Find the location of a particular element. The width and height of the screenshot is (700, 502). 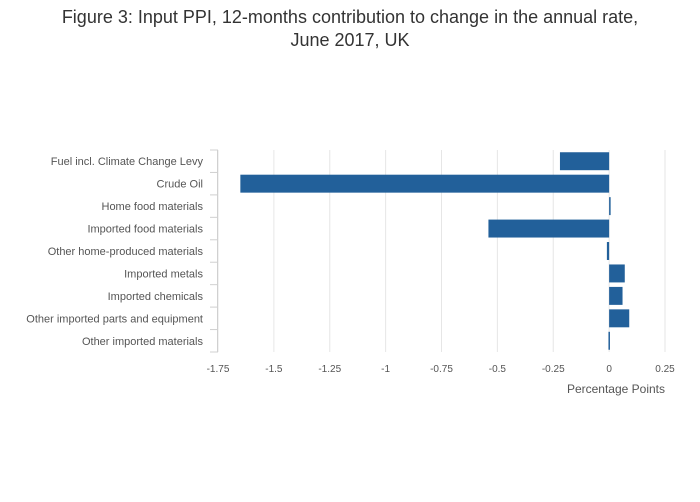

x-tick-label: -1.5 is located at coordinates (274, 369).